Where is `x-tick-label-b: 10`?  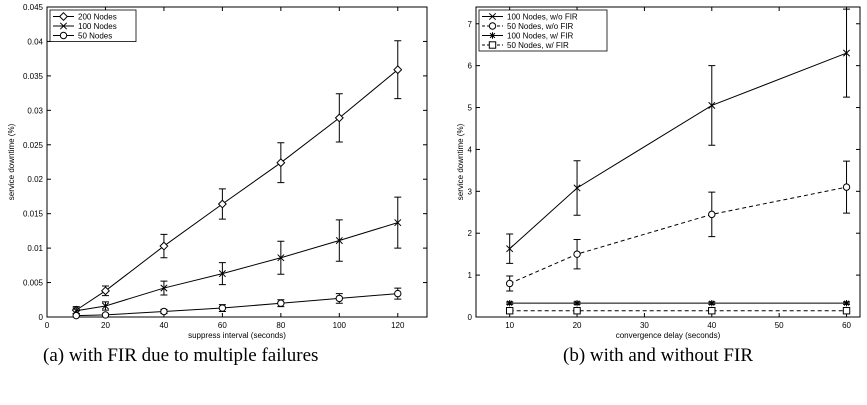 x-tick-label-b: 10 is located at coordinates (509, 325).